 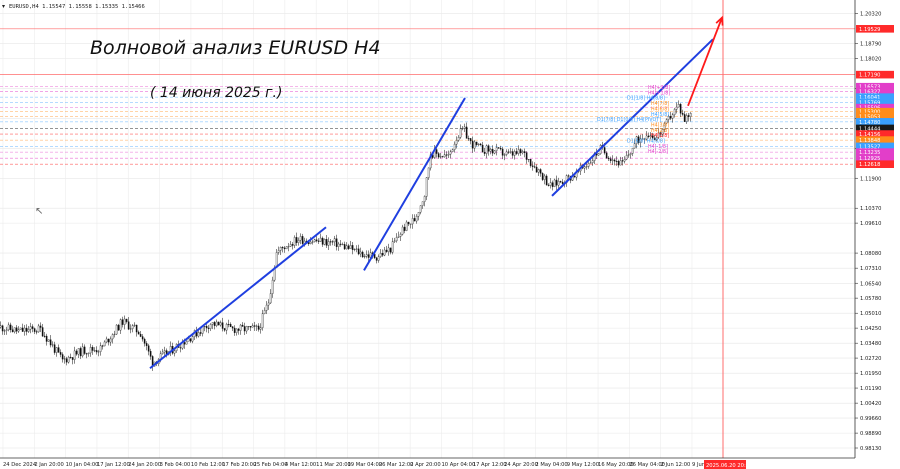 I want to click on trend-line, so click(x=632, y=117).